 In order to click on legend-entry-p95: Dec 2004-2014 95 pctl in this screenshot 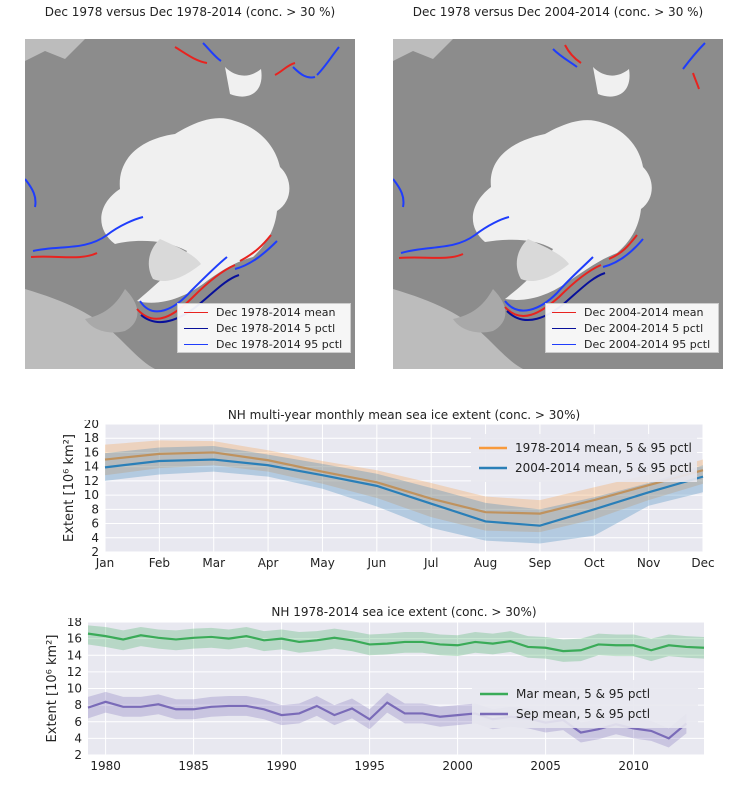, I will do `click(632, 344)`.